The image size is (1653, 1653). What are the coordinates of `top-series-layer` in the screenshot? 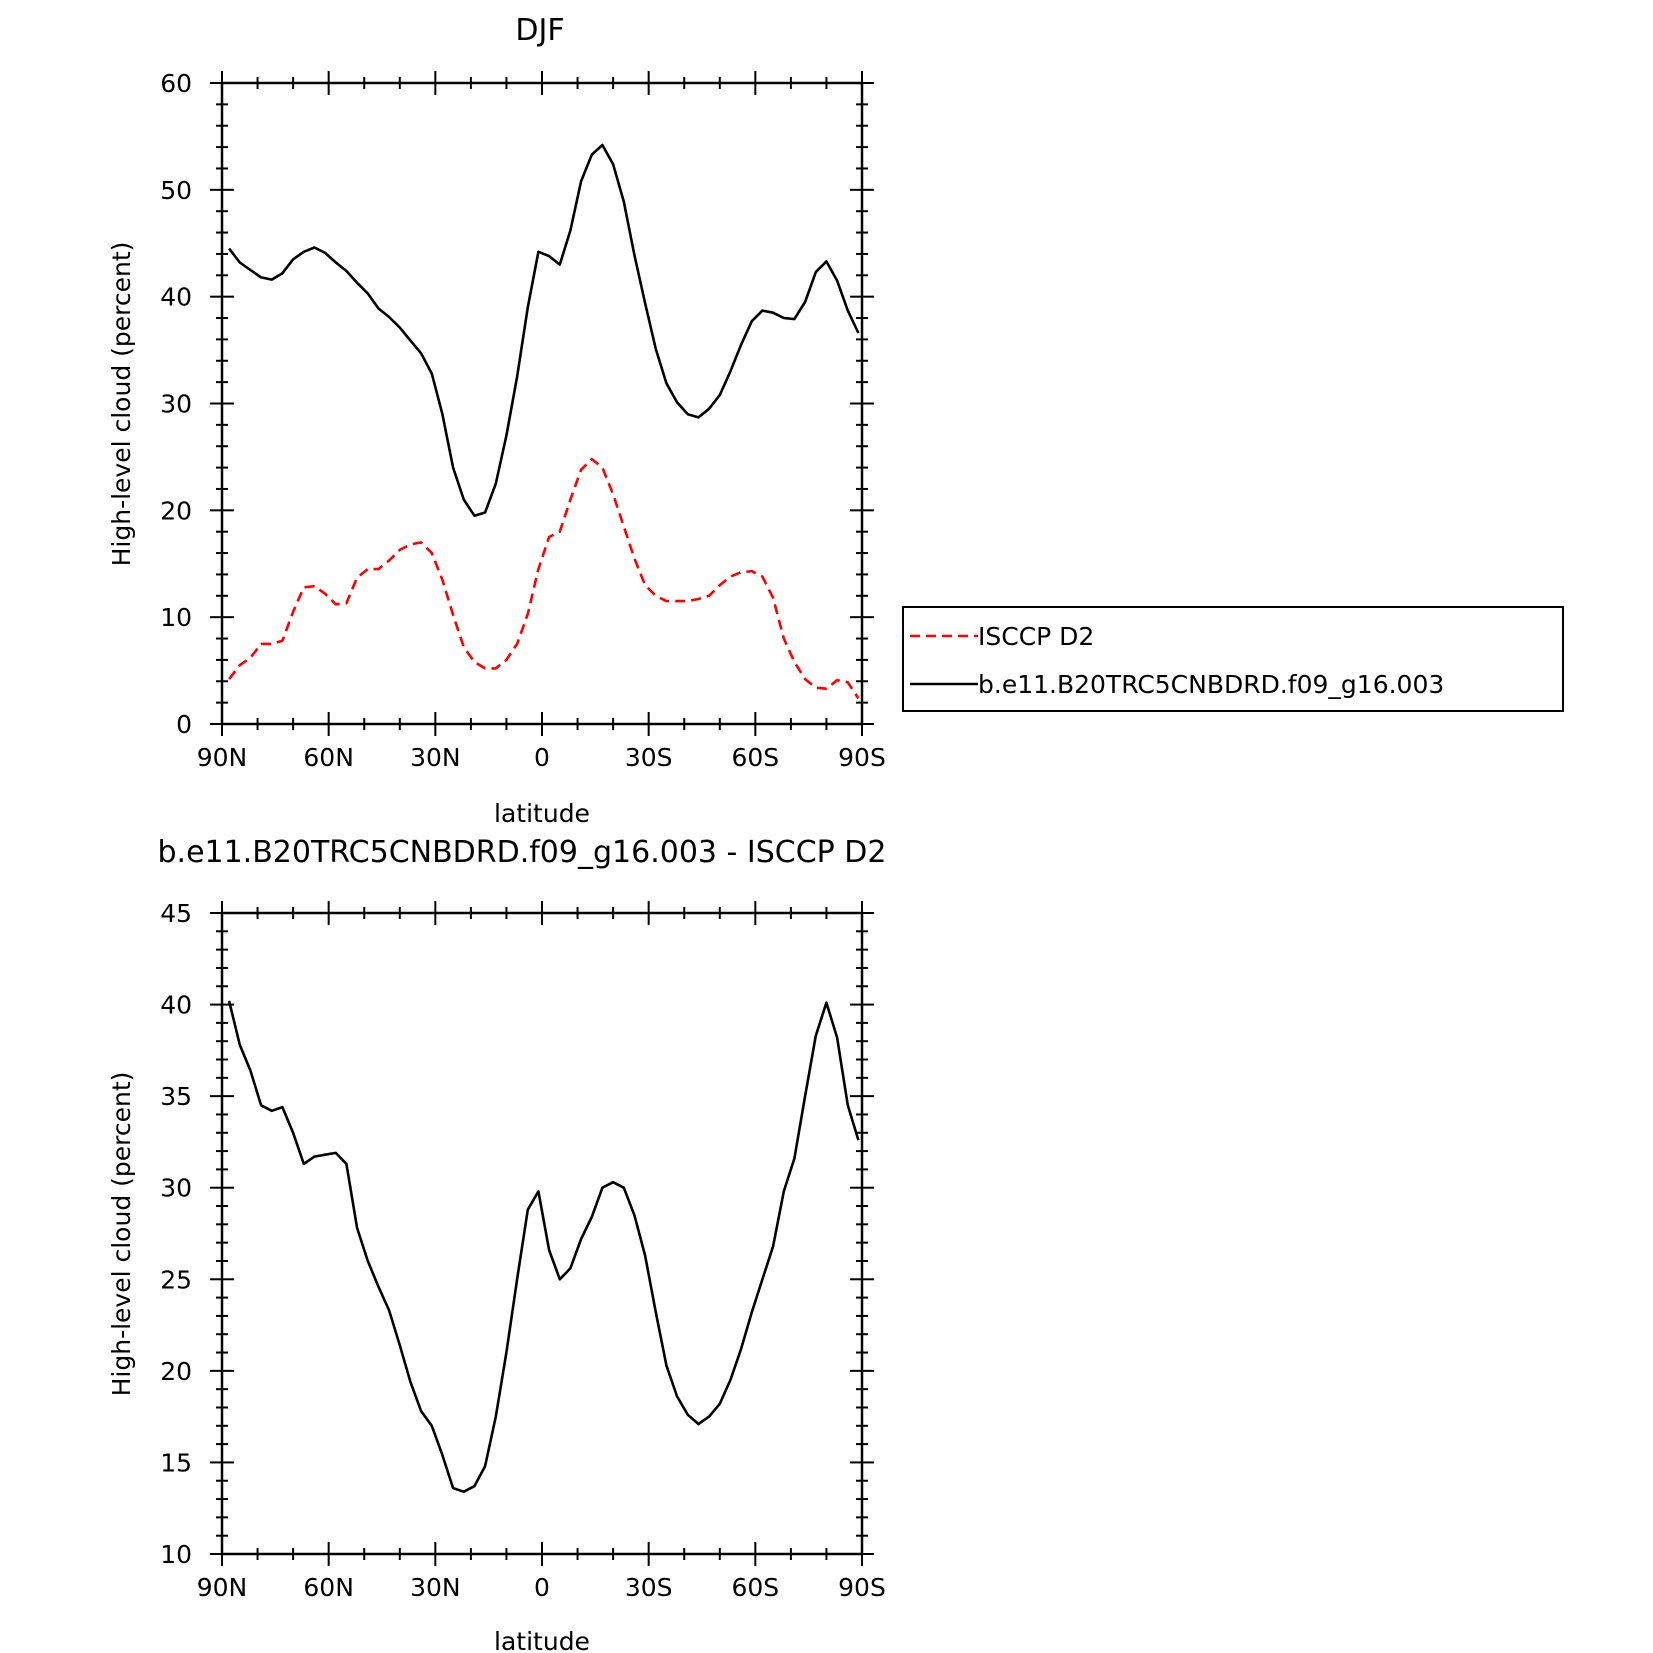 It's located at (544, 421).